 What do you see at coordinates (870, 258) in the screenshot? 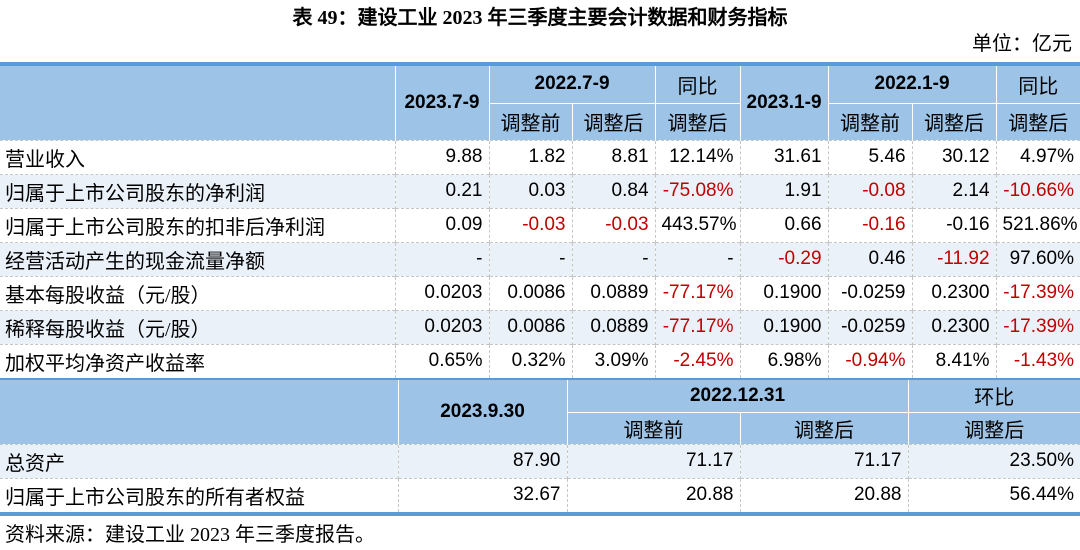
I see `value-cell: 0.46` at bounding box center [870, 258].